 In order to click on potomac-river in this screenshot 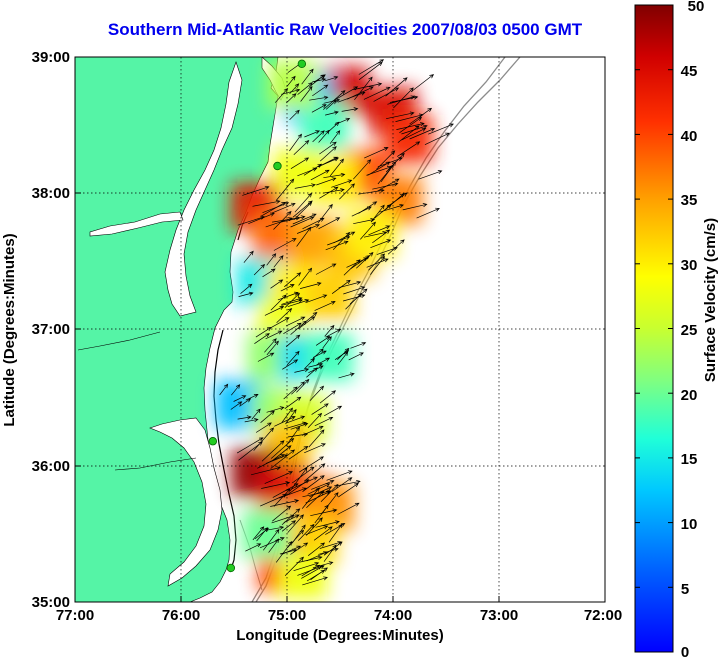, I will do `click(136, 224)`.